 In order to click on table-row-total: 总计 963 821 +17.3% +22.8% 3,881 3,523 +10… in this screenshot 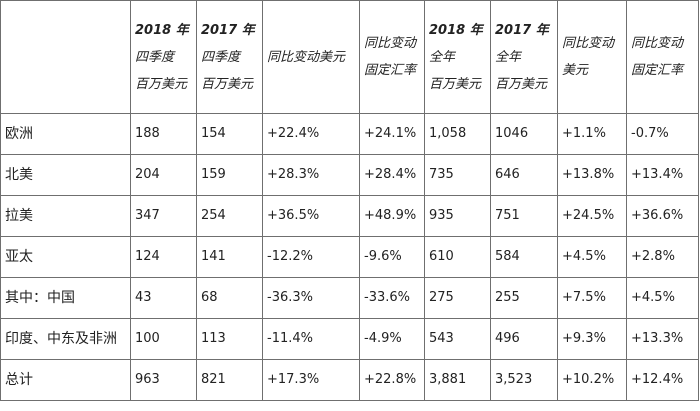, I will do `click(349, 380)`.